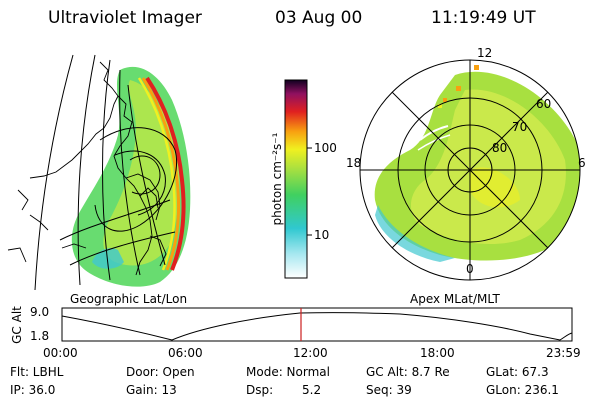 The height and width of the screenshot is (400, 600). Describe the element at coordinates (310, 353) in the screenshot. I see `altitude-xtick-1200: 12:00` at that location.